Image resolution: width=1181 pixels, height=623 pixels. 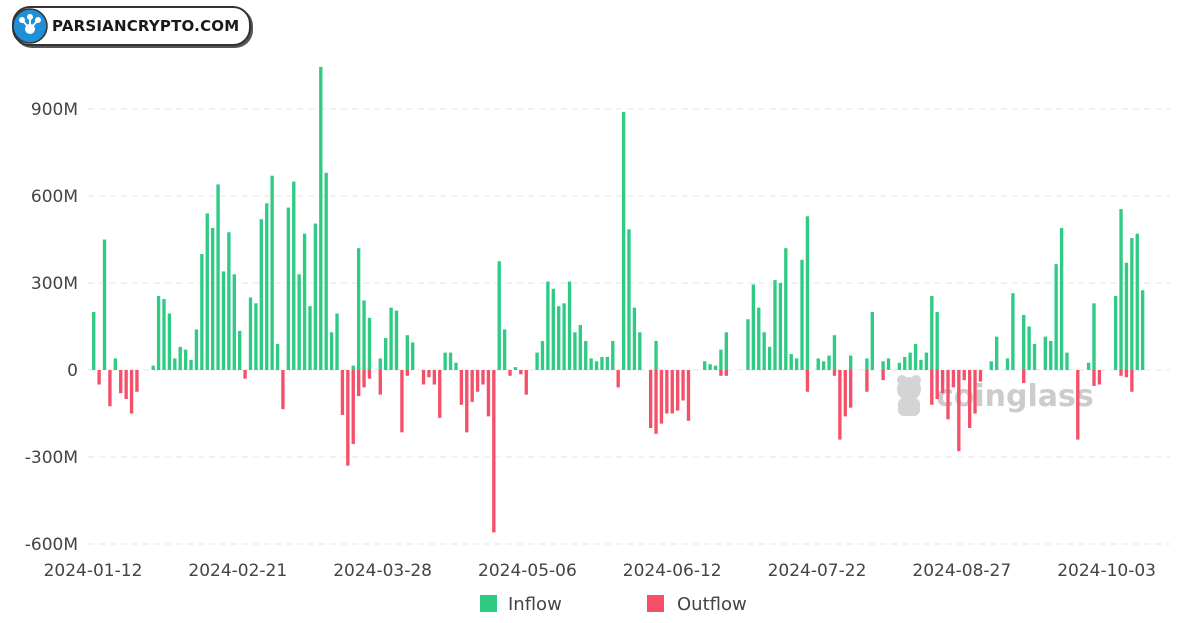 What do you see at coordinates (521, 604) in the screenshot?
I see `legend-item-inflow: Inflow` at bounding box center [521, 604].